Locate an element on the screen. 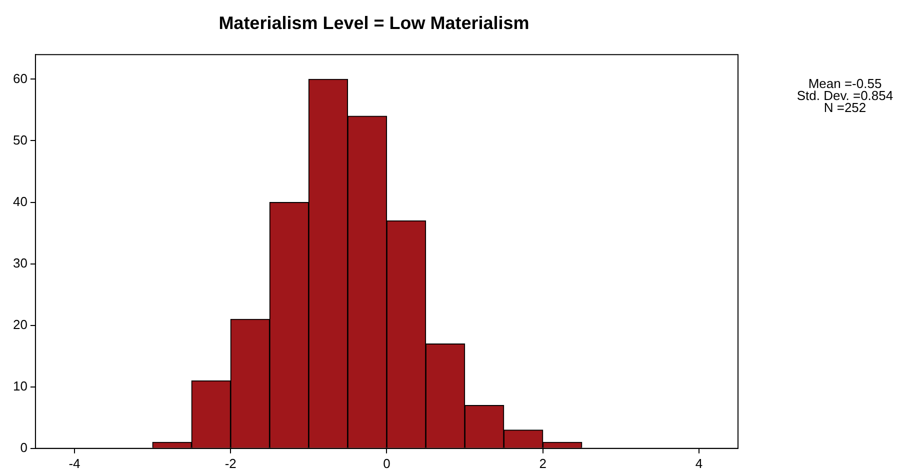 The height and width of the screenshot is (475, 913). x-tick-label: 4 is located at coordinates (699, 463).